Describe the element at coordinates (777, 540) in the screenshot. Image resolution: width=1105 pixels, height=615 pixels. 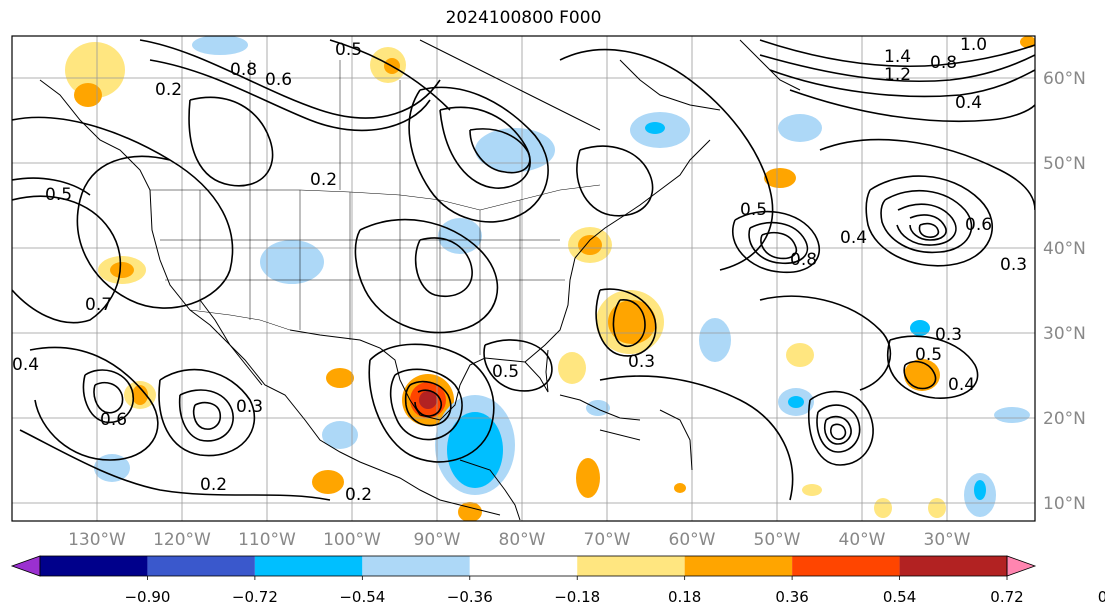
I see `longitude-label: 50°W` at that location.